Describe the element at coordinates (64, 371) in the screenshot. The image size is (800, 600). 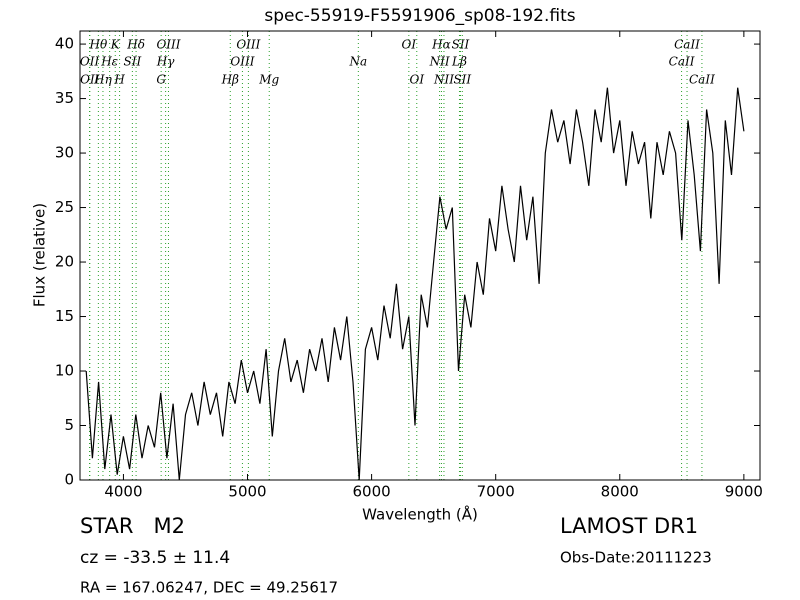
I see `y-tick-label: 10` at that location.